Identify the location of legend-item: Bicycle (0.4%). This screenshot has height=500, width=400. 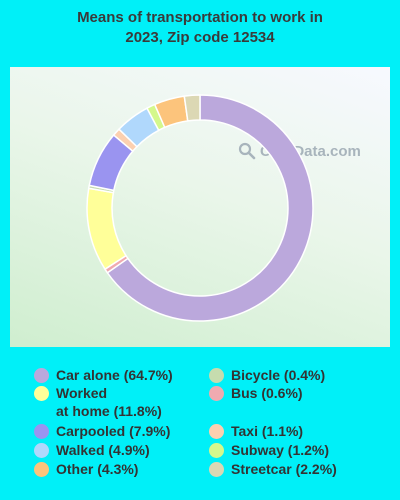
(267, 375).